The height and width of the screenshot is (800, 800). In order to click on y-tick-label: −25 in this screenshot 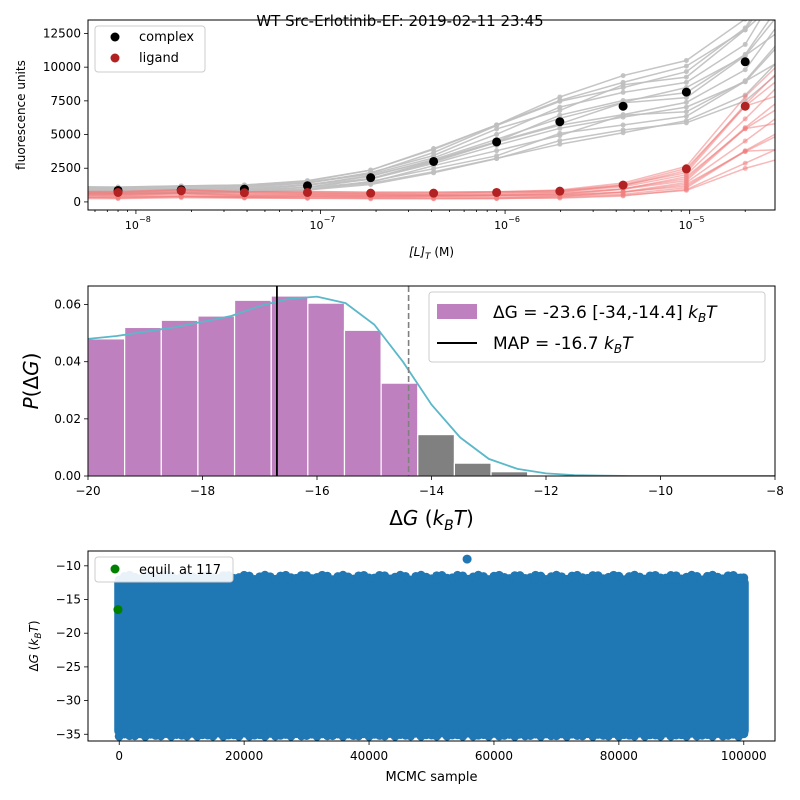, I will do `click(68, 667)`.